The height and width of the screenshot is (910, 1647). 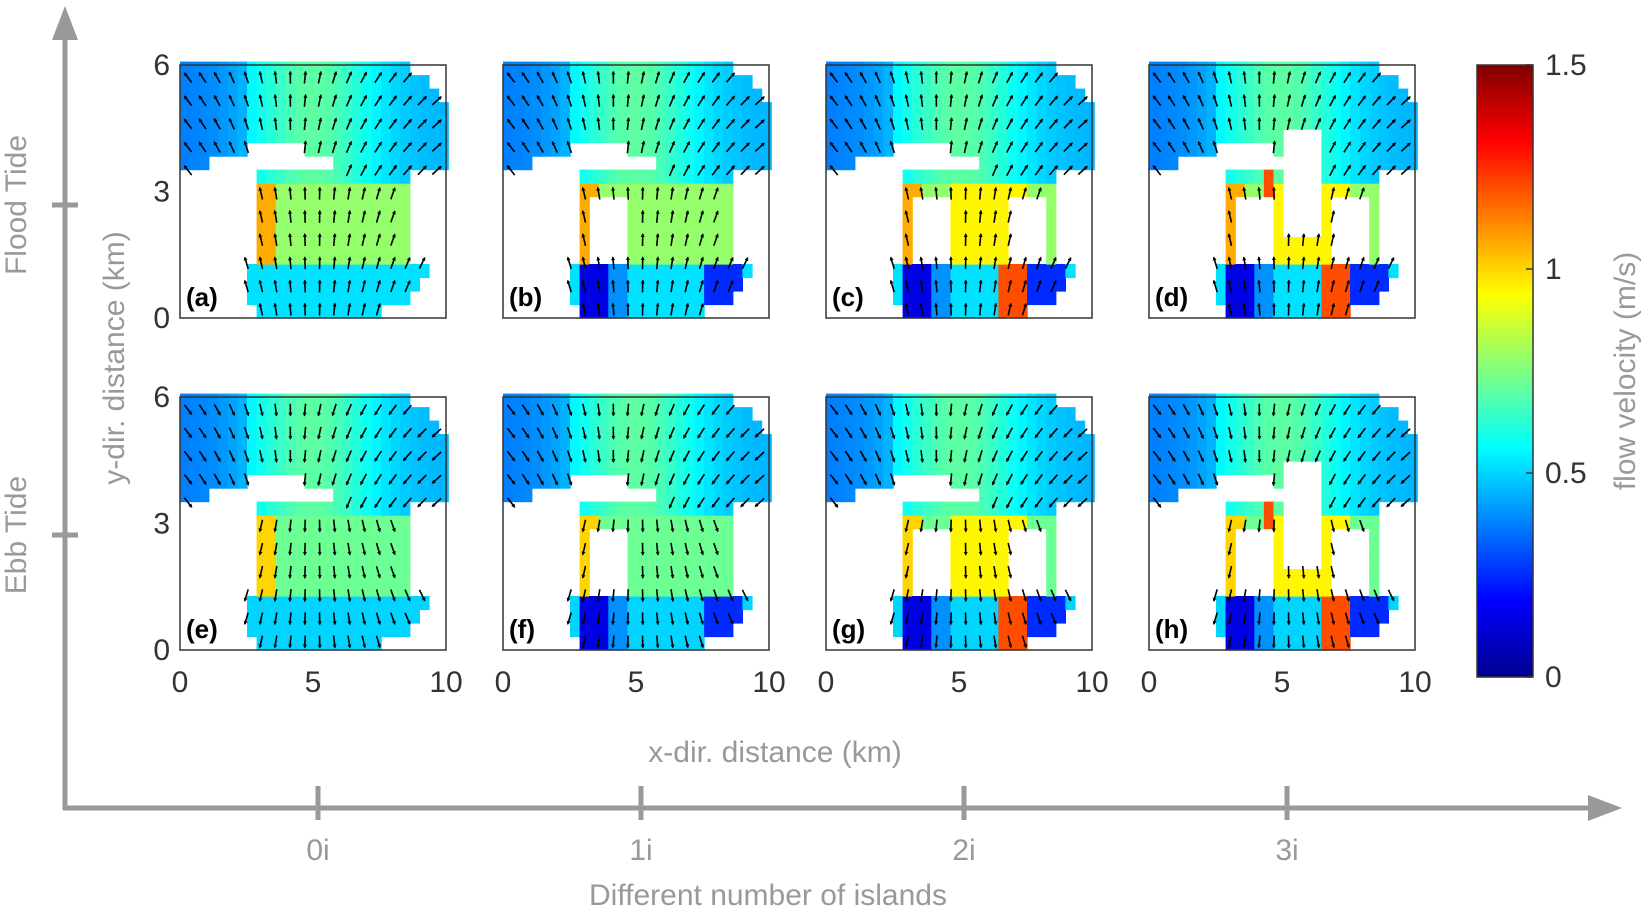 What do you see at coordinates (1282, 682) in the screenshot?
I see `x-tick-label: 5` at bounding box center [1282, 682].